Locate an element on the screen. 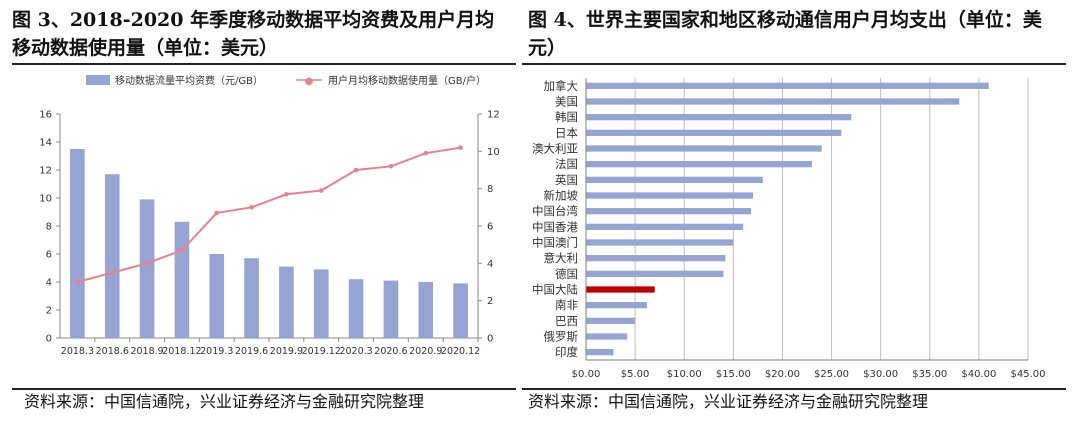 The height and width of the screenshot is (440, 1088). right-y-tick-label: 6 is located at coordinates (490, 227).